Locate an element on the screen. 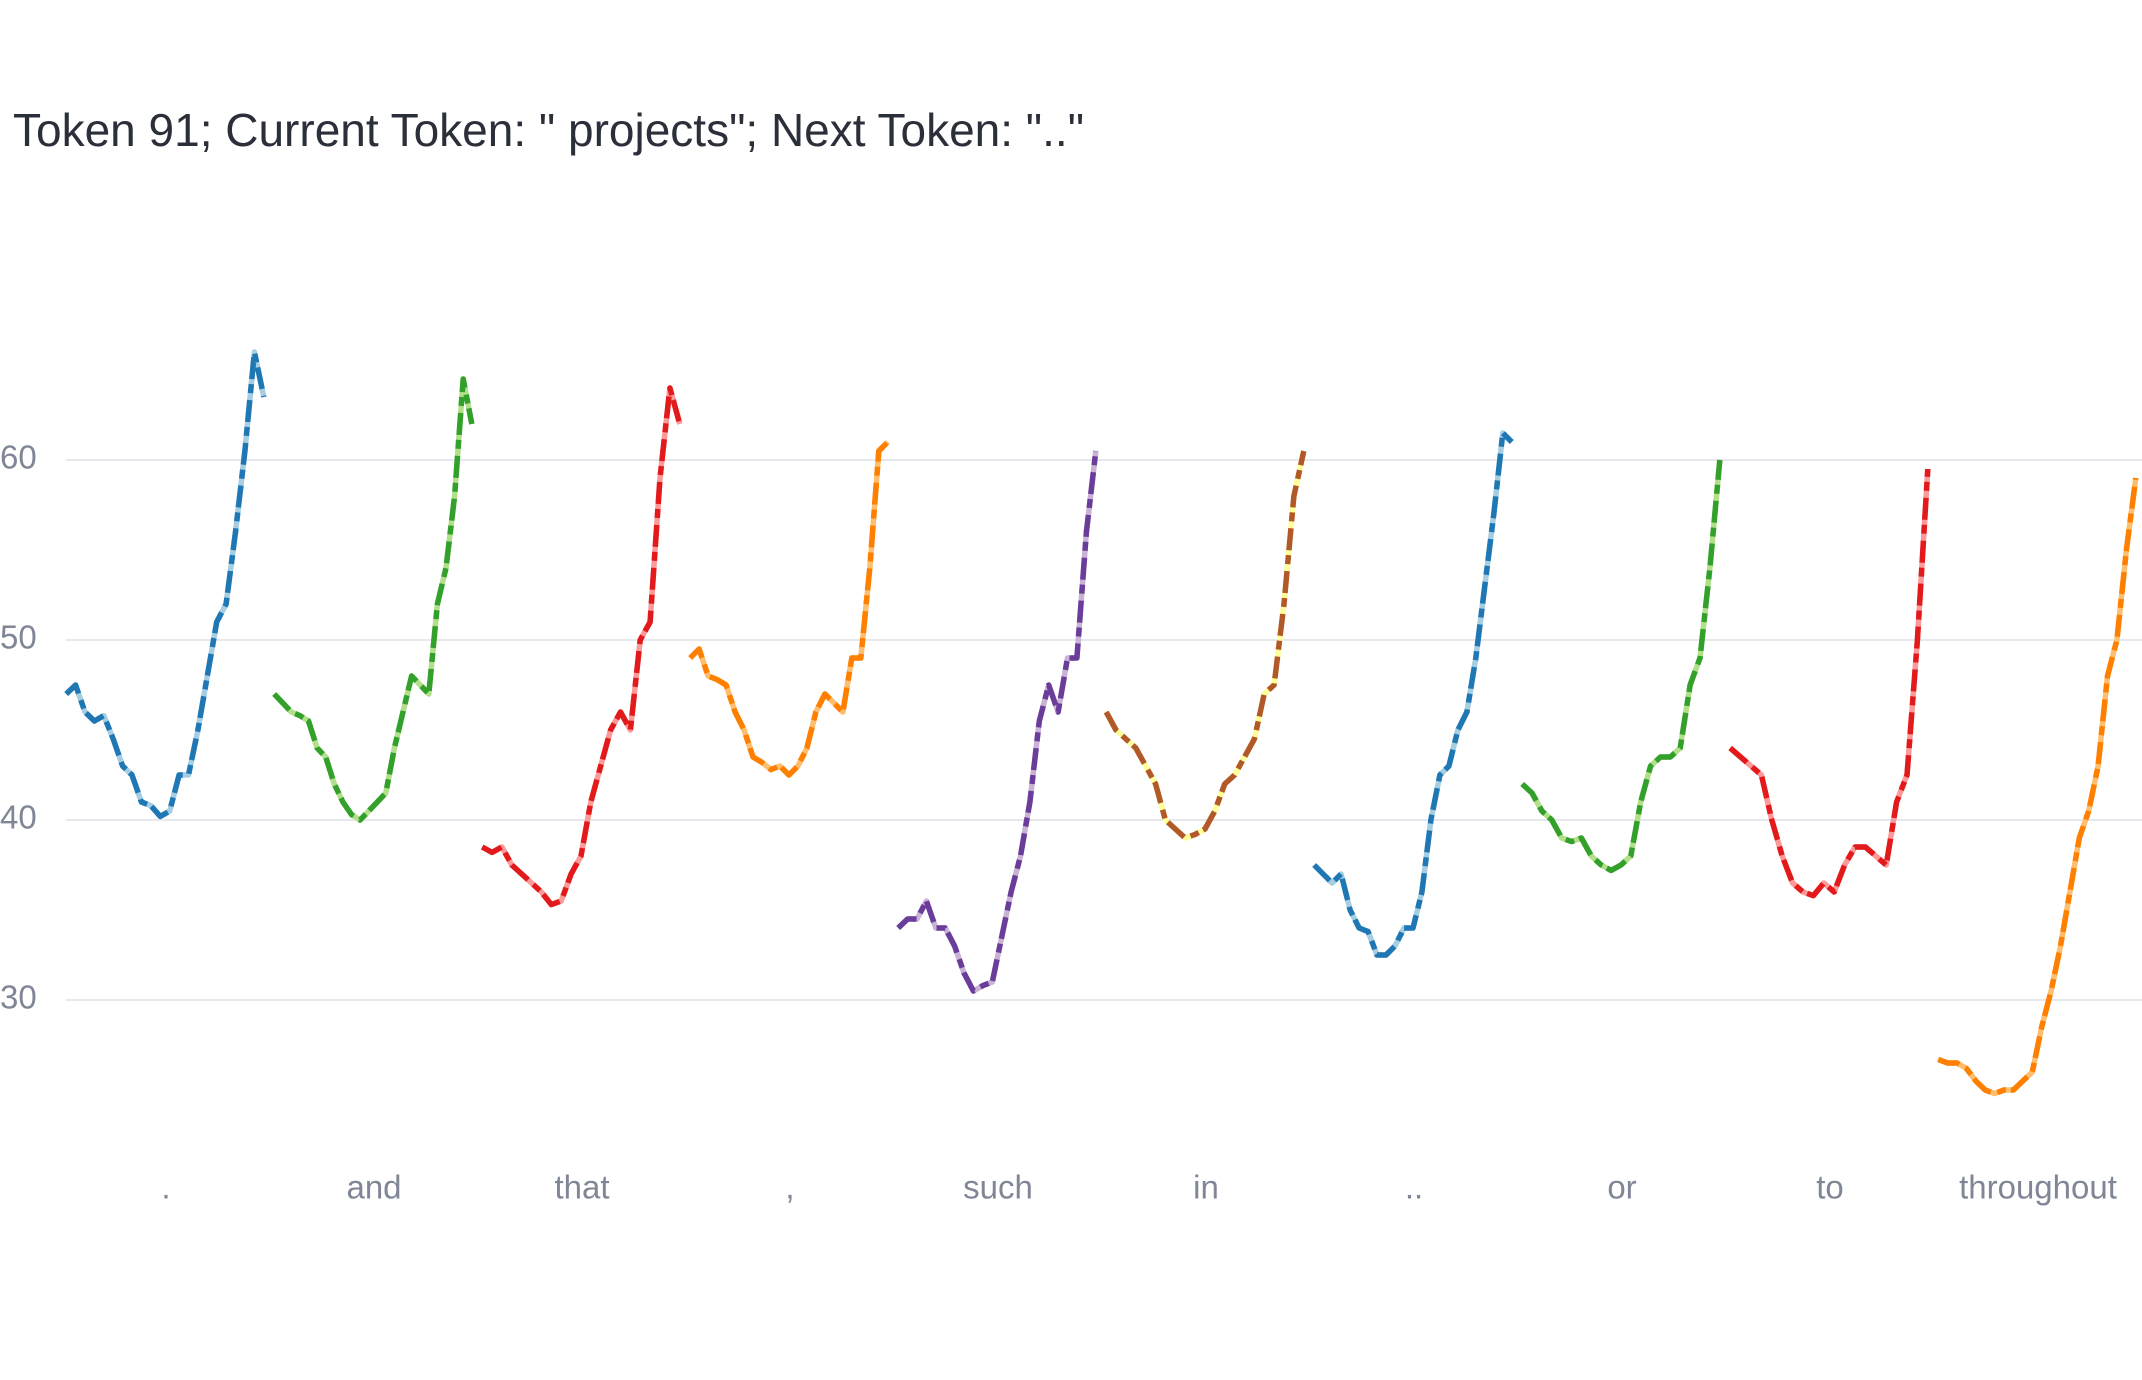  x-tick-label: throughout is located at coordinates (2038, 1187).